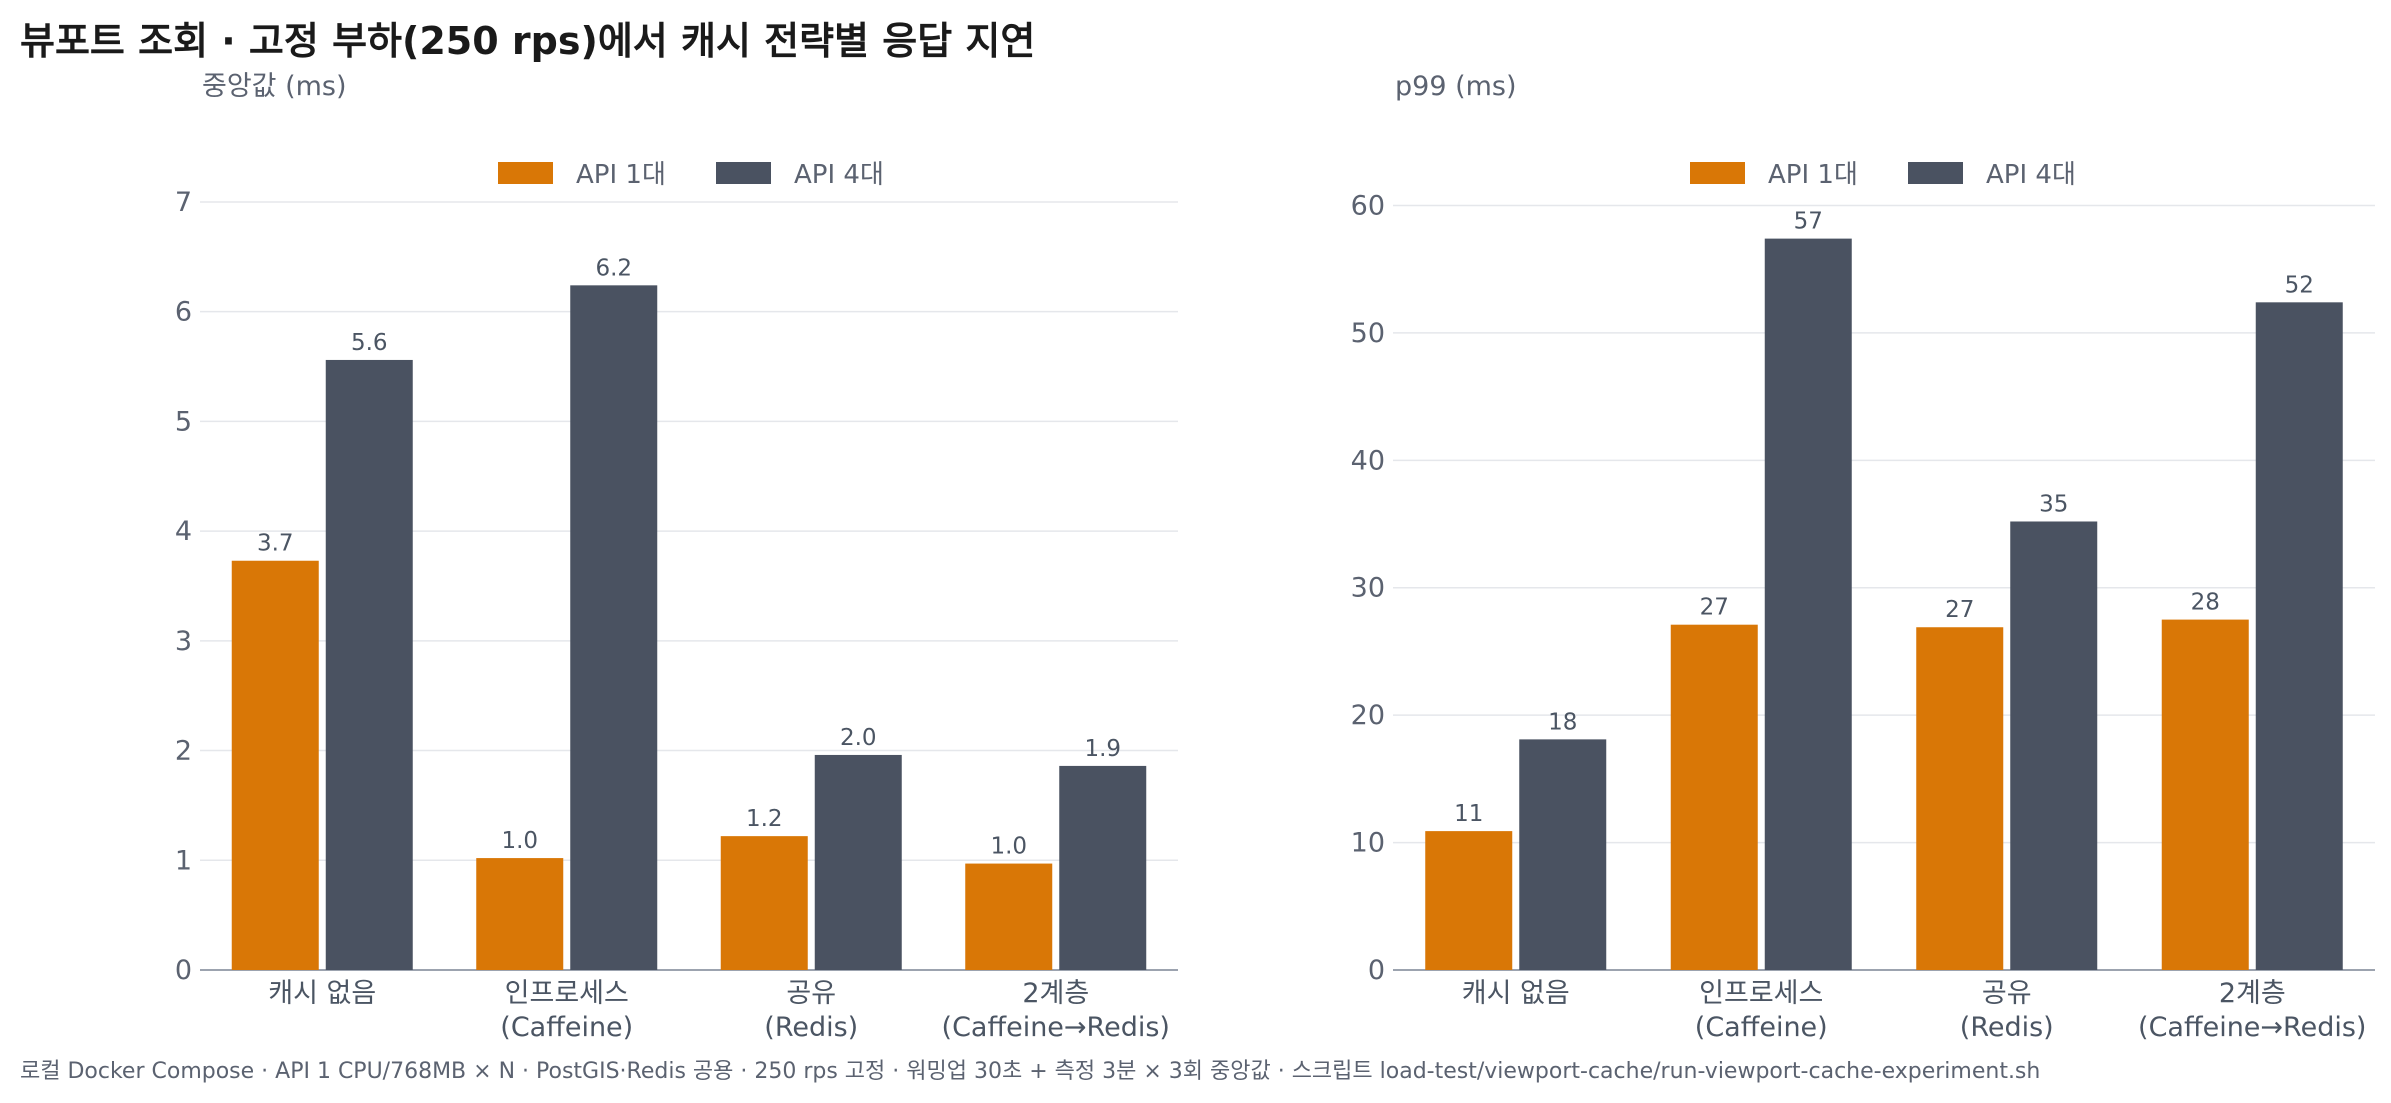 The height and width of the screenshot is (1103, 2391). What do you see at coordinates (183, 641) in the screenshot?
I see `y-tick-label: 3` at bounding box center [183, 641].